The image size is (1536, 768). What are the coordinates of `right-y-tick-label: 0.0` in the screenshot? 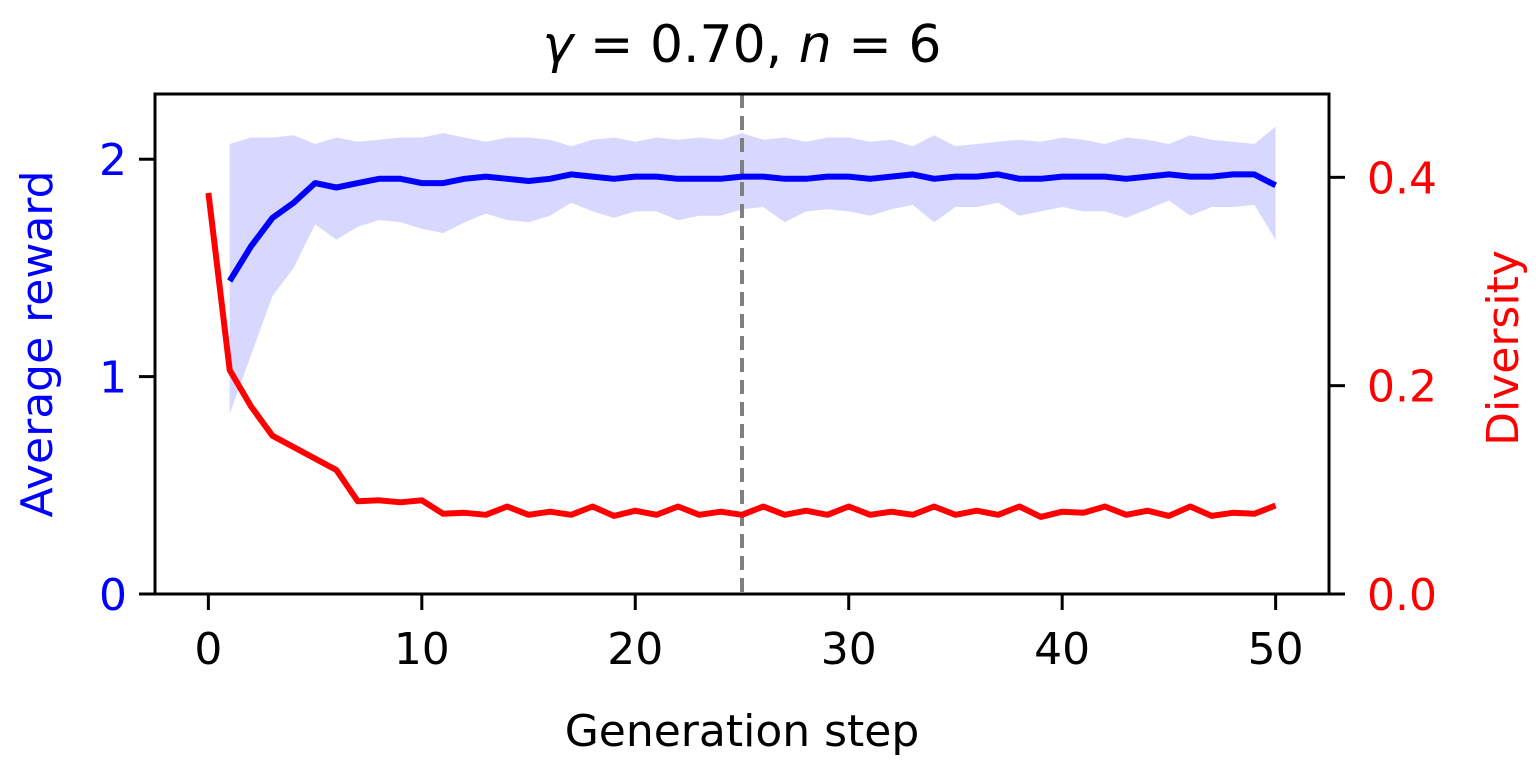 It's located at (1402, 595).